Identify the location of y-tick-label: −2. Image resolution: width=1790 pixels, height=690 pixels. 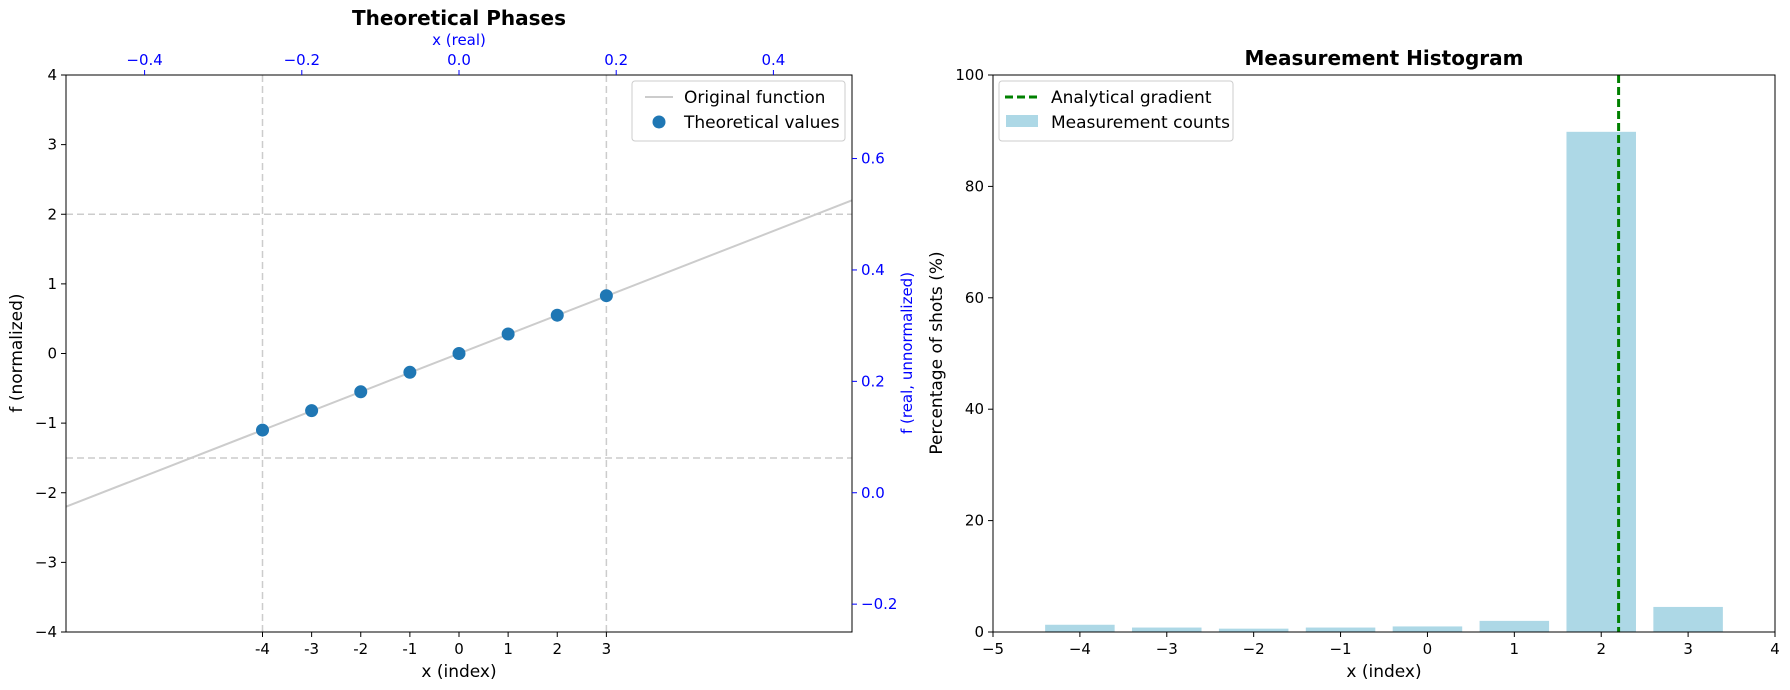
(46, 493).